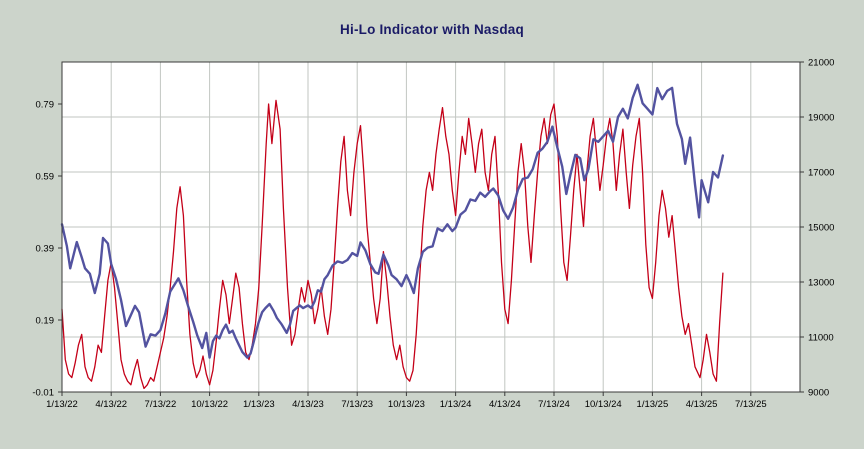 Image resolution: width=864 pixels, height=449 pixels. What do you see at coordinates (821, 173) in the screenshot?
I see `right-axis-tick-label: 17000` at bounding box center [821, 173].